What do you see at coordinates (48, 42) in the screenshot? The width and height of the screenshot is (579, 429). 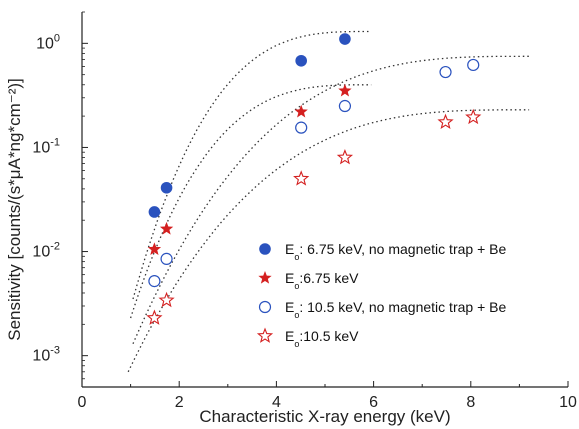 I see `y-tick-label: 10⁰` at bounding box center [48, 42].